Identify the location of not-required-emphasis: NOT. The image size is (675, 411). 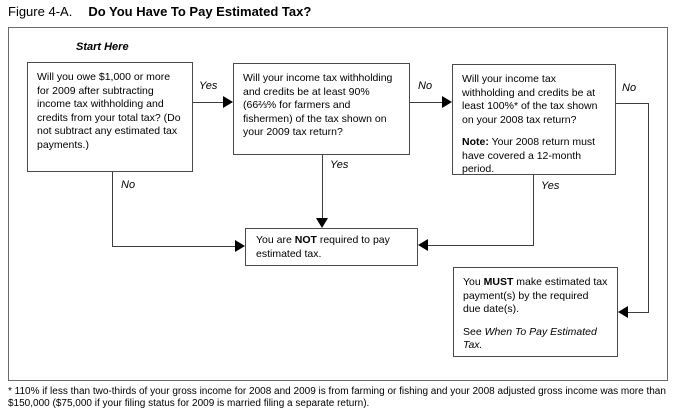
(305, 240).